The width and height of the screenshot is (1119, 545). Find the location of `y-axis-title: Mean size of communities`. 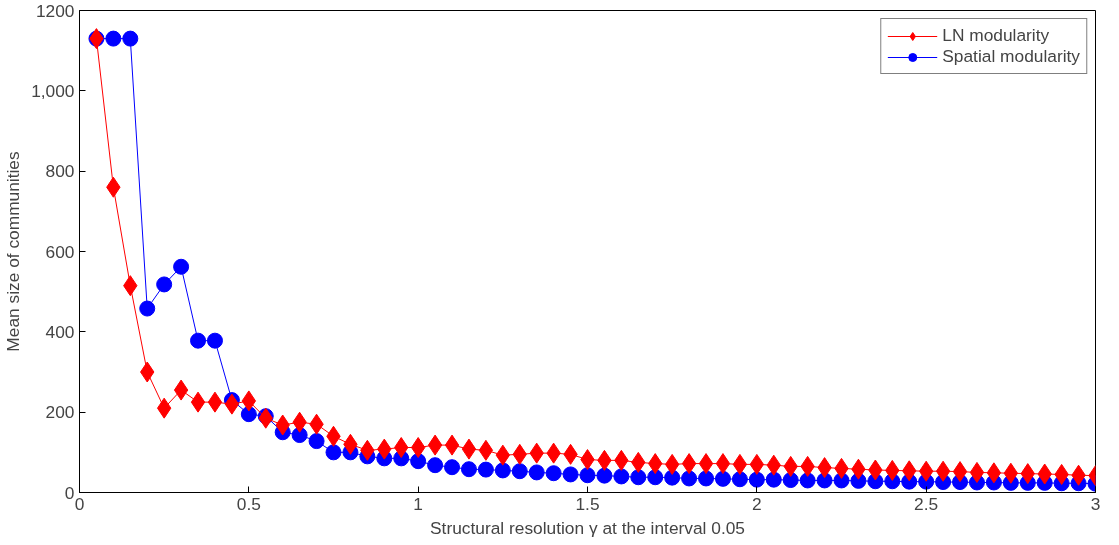

y-axis-title: Mean size of communities is located at coordinates (13, 251).